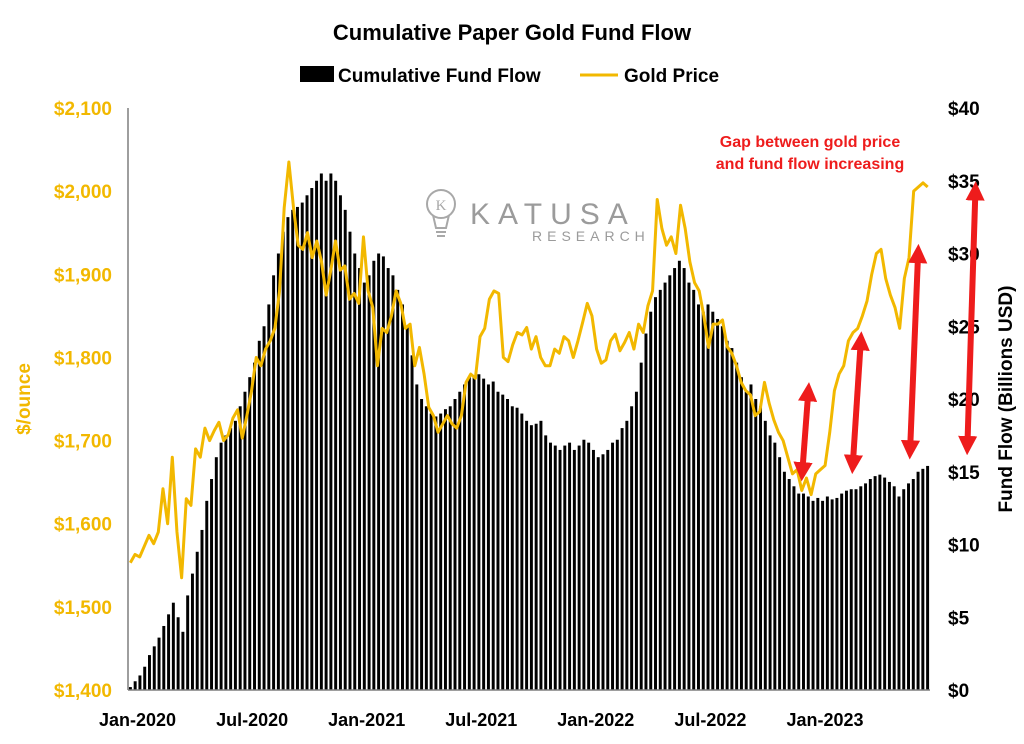 This screenshot has height=744, width=1024. Describe the element at coordinates (964, 400) in the screenshot. I see `right-tick-label: $20` at that location.